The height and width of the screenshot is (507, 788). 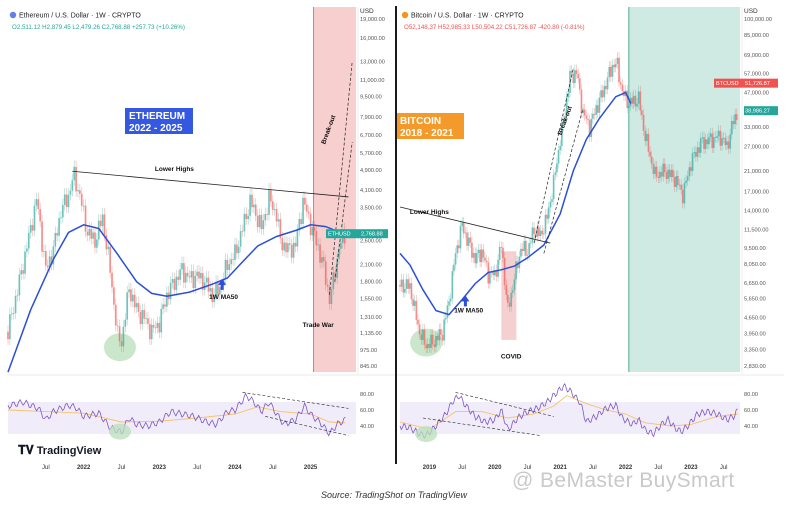 I want to click on btc-title-box, so click(x=430, y=126).